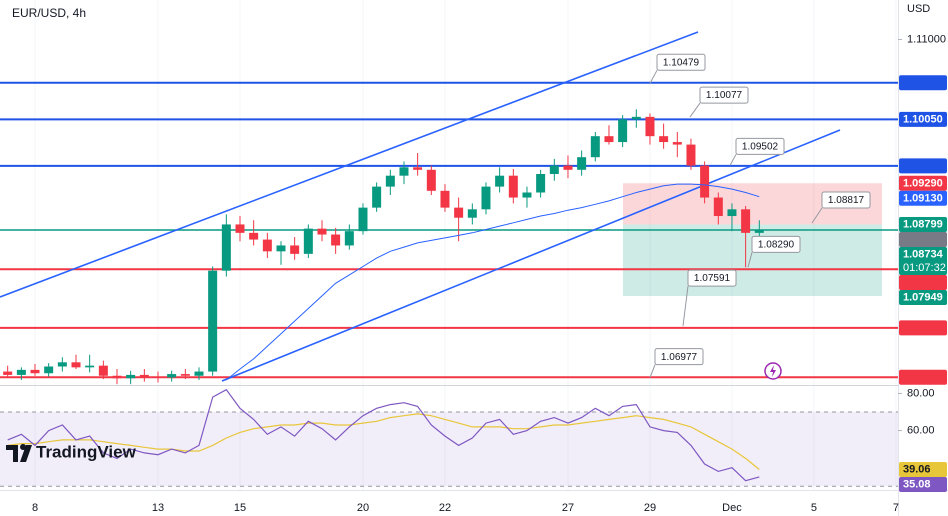  I want to click on price-label-text: 1.10050, so click(923, 120).